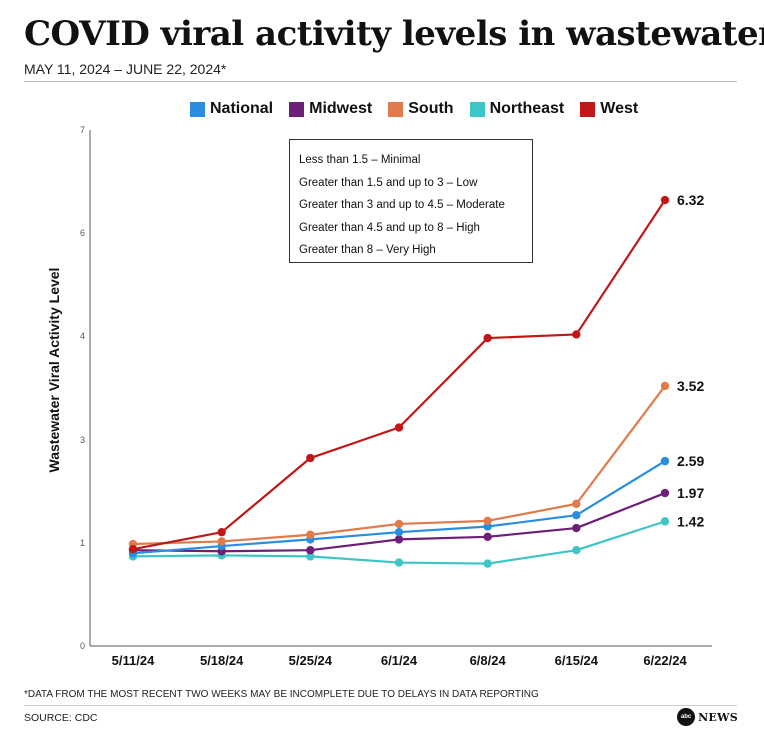 The image size is (764, 732). Describe the element at coordinates (388, 182) in the screenshot. I see `key-line-low: Greater than 1.5 and up to 3 – Low` at that location.